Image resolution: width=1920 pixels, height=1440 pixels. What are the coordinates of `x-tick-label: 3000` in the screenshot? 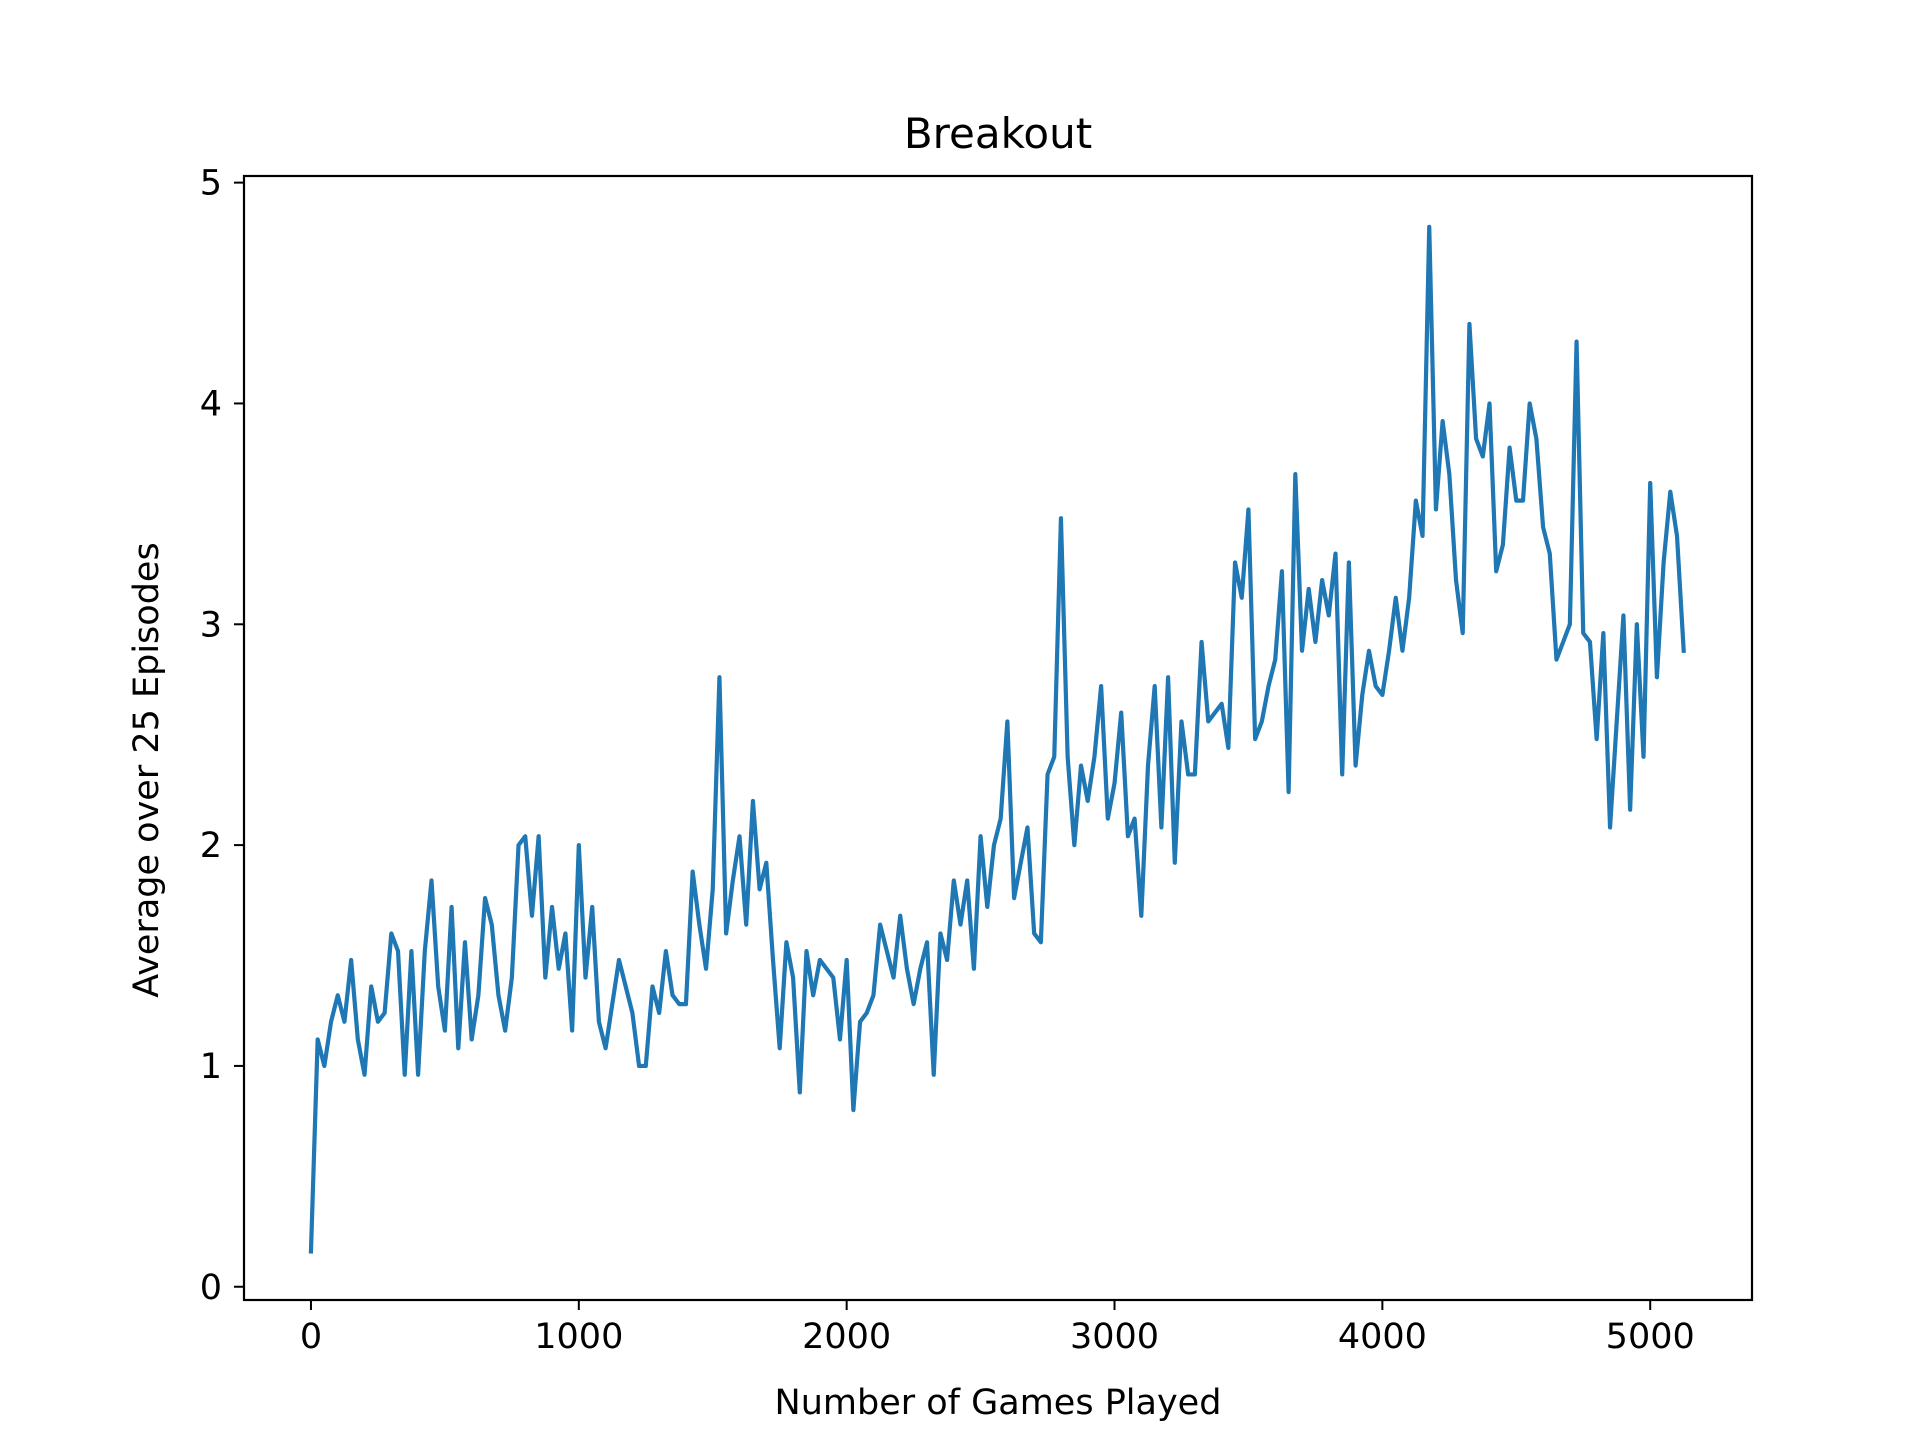 It's located at (1114, 1337).